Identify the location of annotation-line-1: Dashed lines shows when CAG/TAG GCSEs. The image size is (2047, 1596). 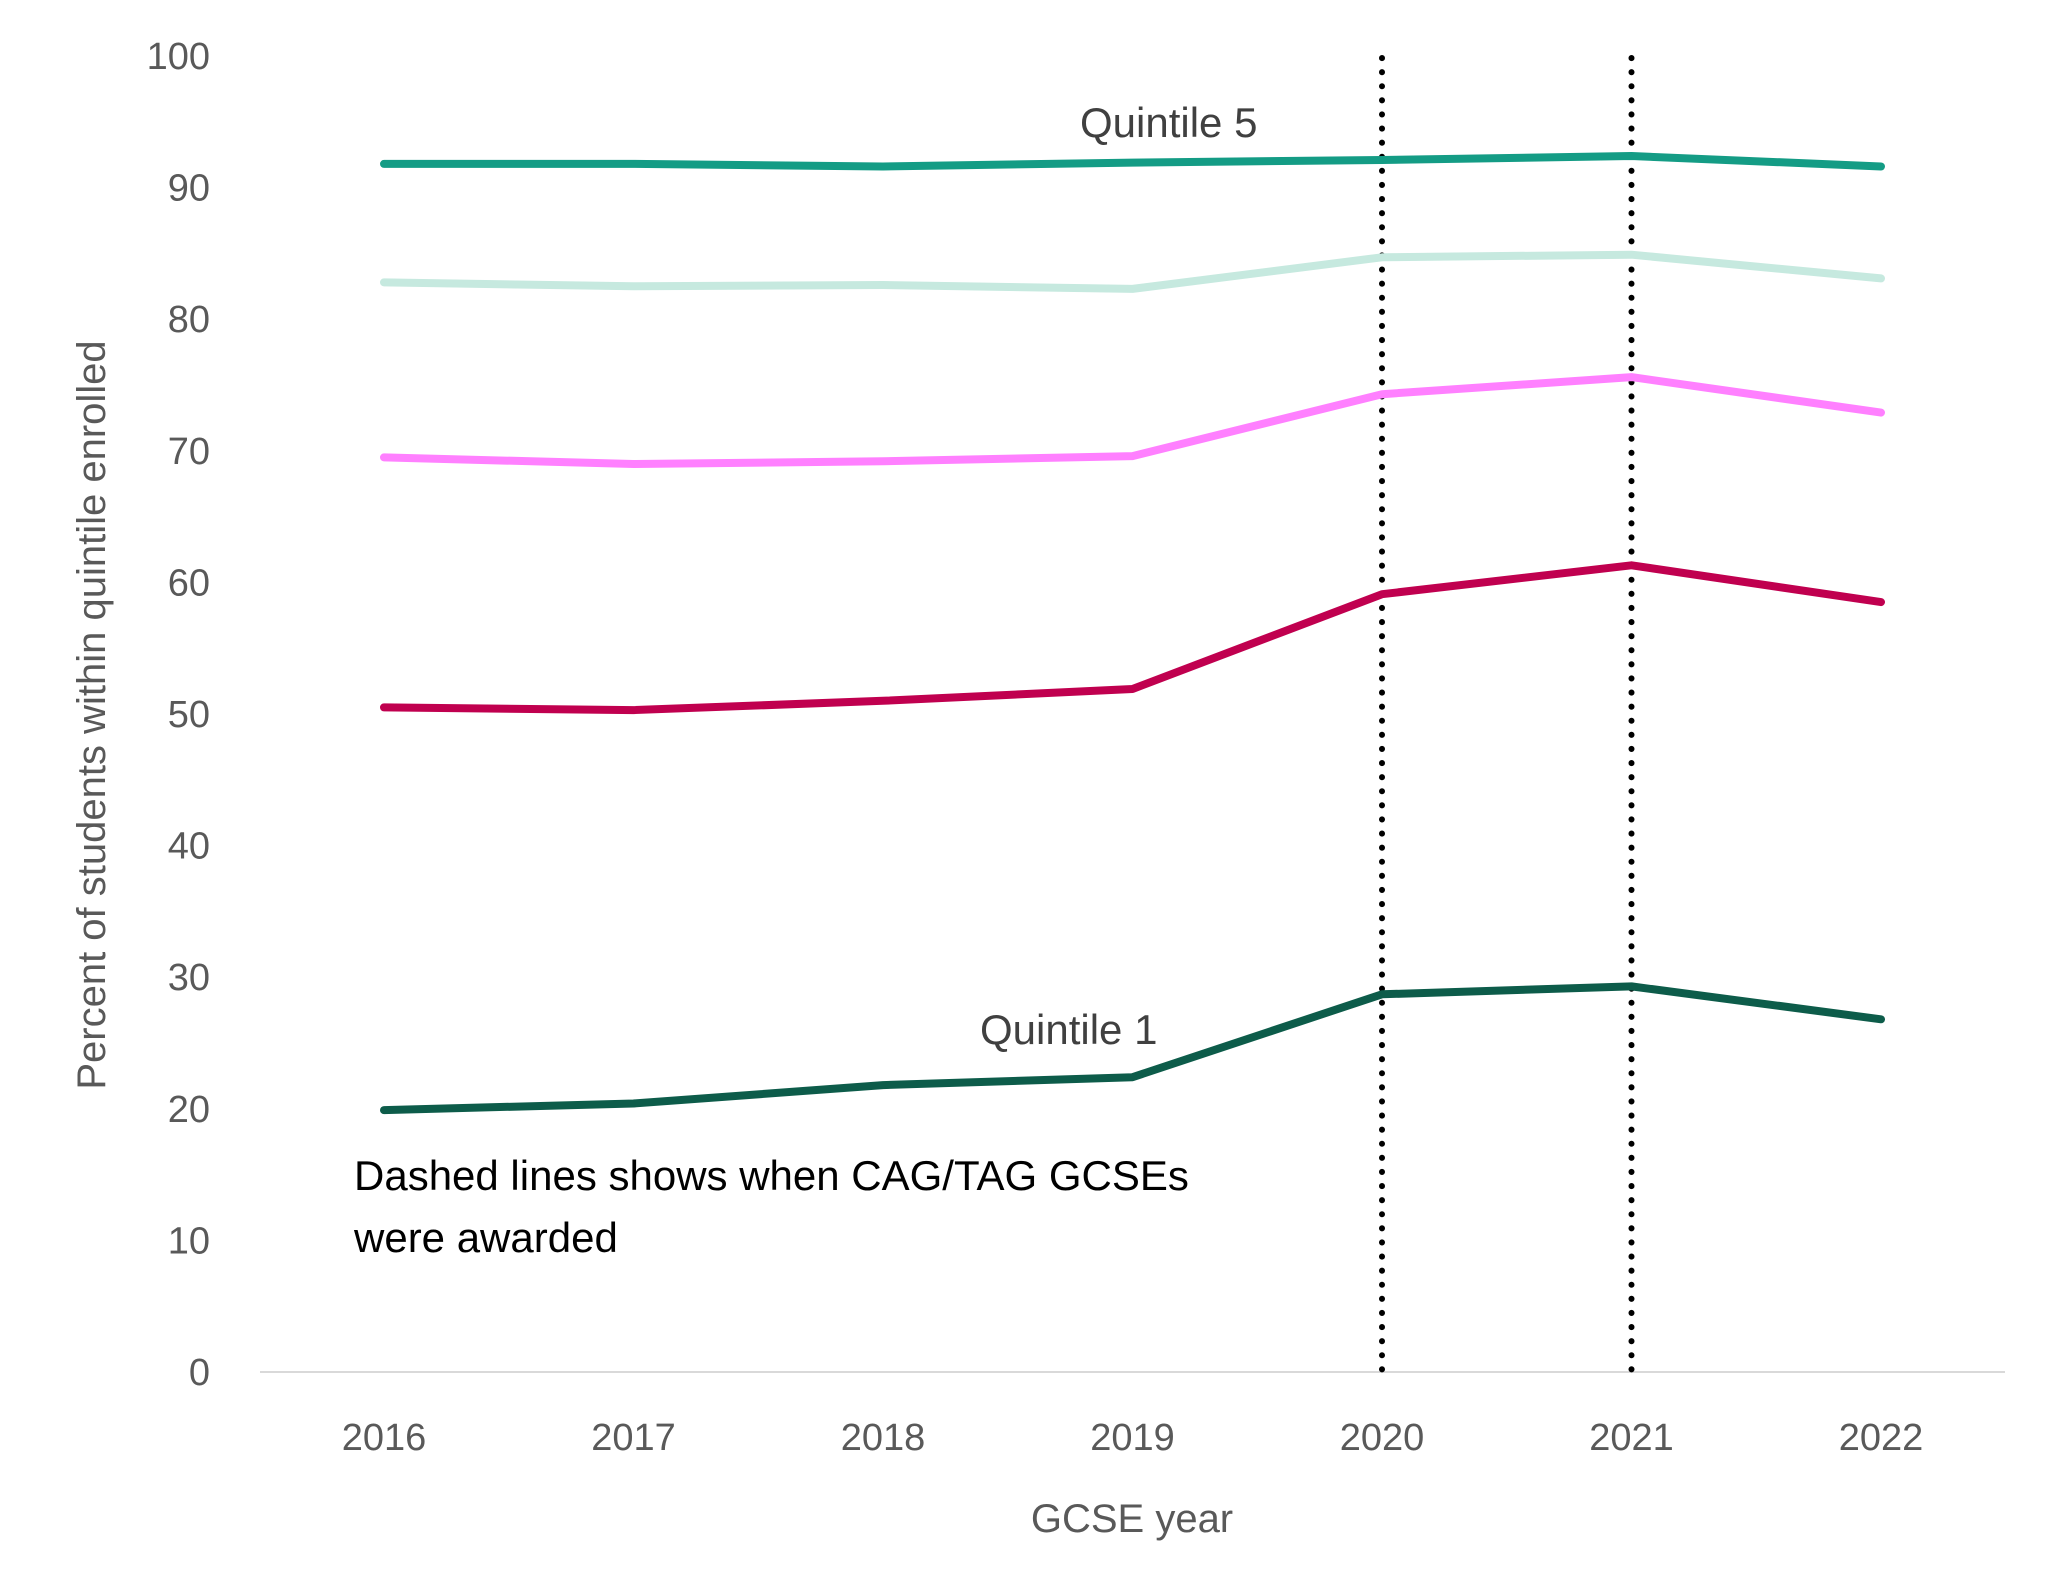
(771, 1175).